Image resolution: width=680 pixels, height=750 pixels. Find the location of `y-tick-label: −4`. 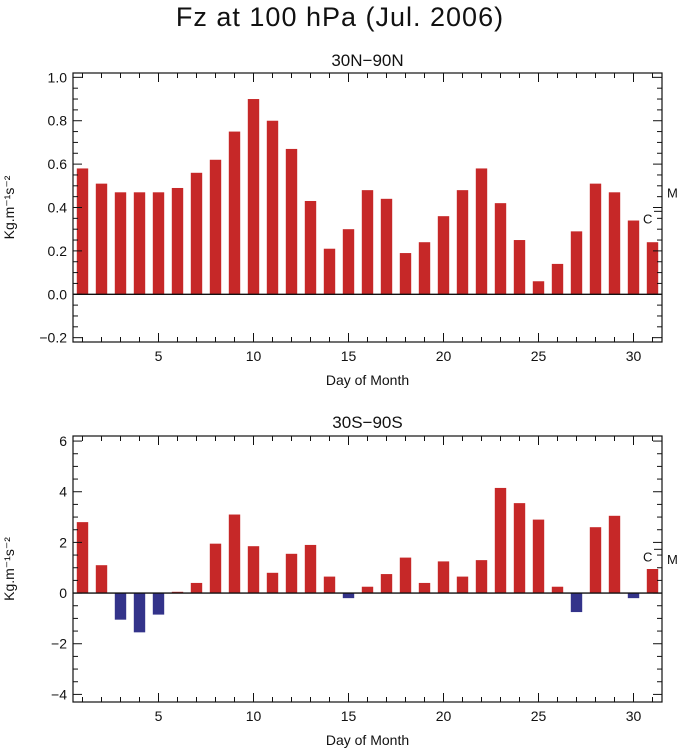

y-tick-label: −4 is located at coordinates (59, 694).